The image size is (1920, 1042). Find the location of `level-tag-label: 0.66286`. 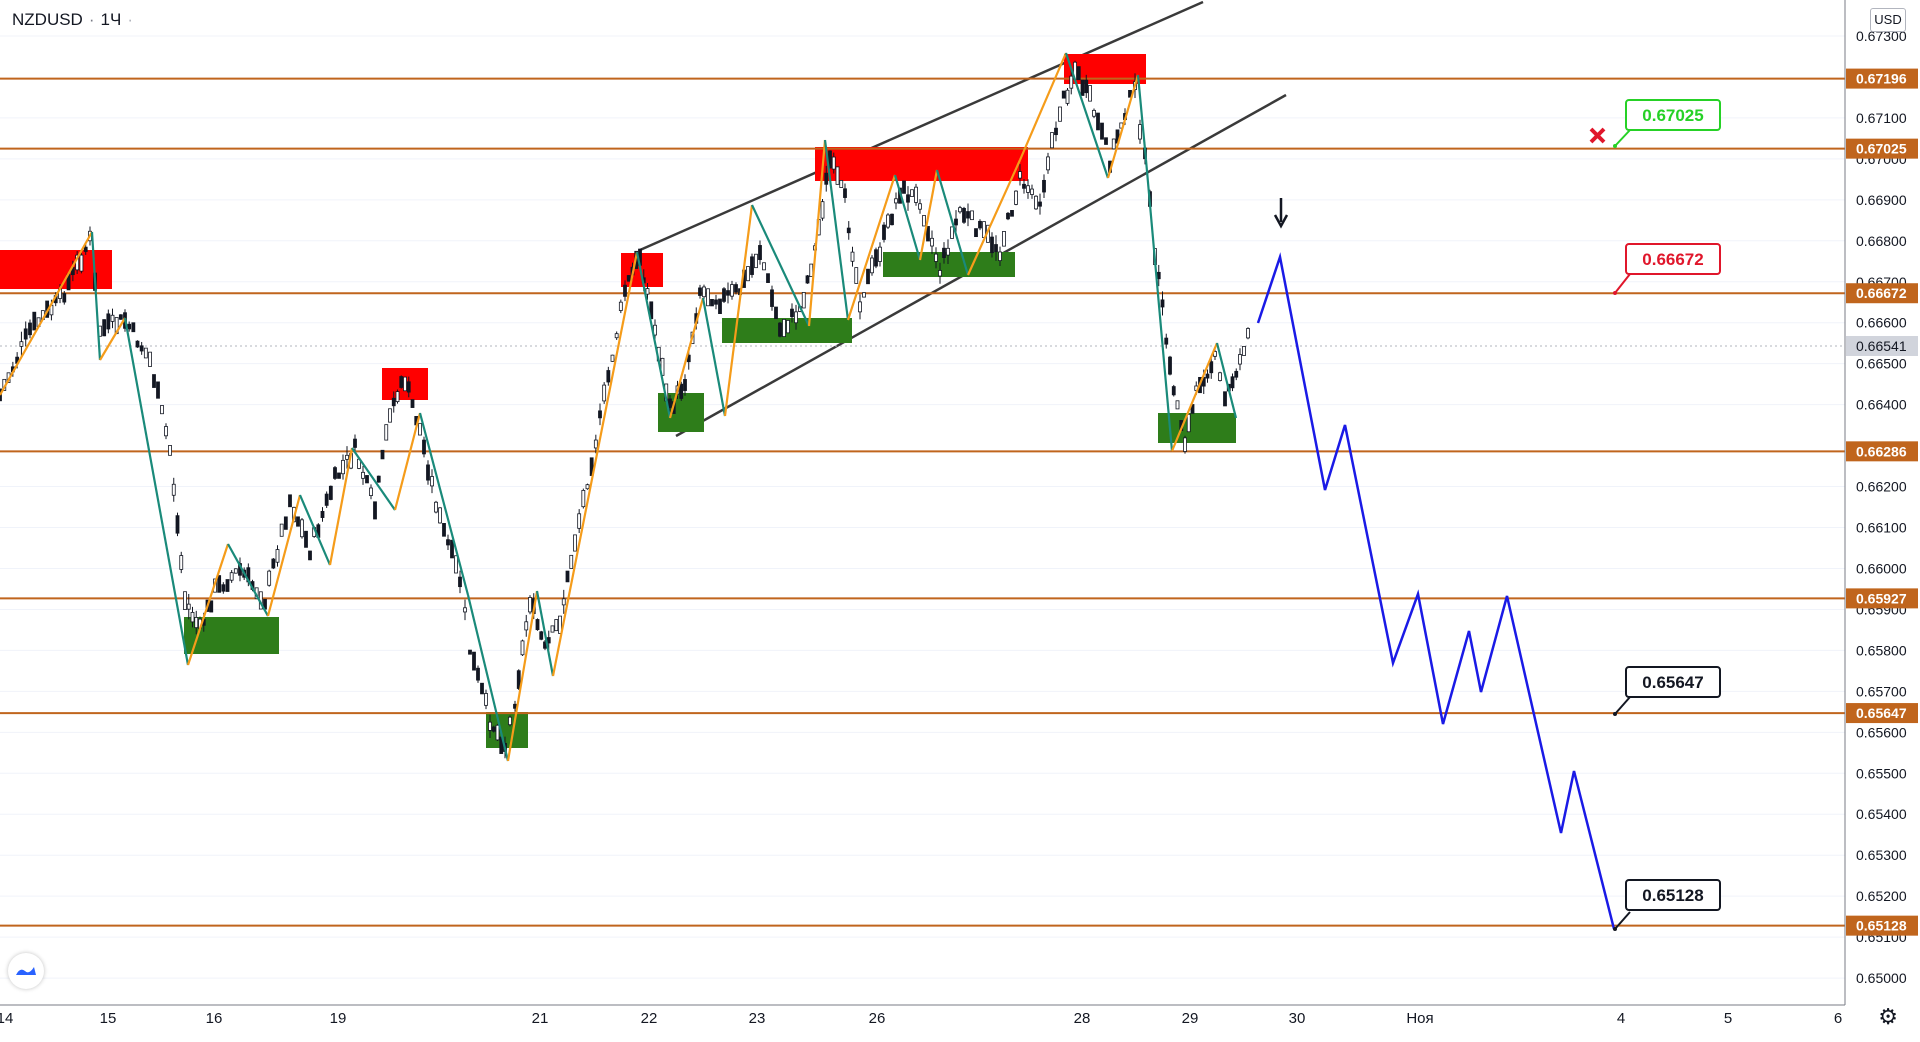

level-tag-label: 0.66286 is located at coordinates (1881, 451).